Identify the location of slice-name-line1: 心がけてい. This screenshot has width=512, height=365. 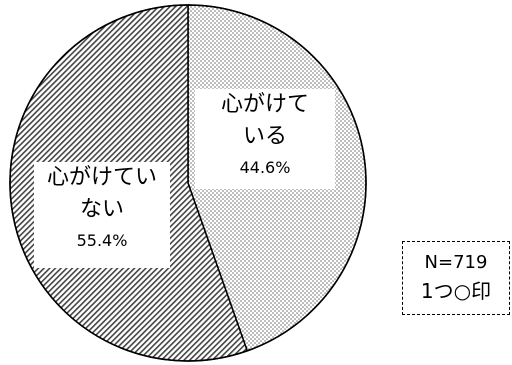
(101, 177).